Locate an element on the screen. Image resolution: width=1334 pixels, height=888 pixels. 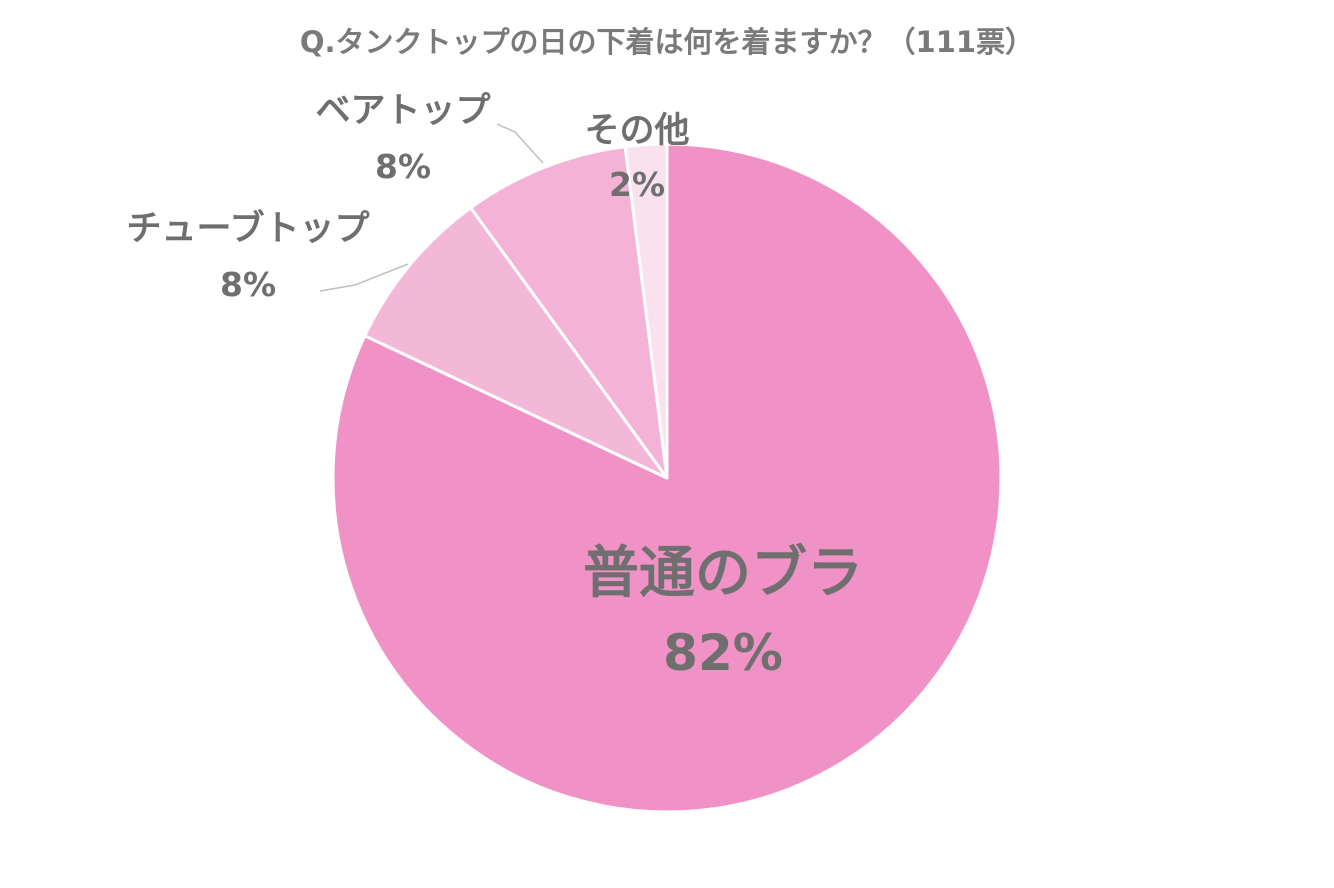
slice-4-value-label: 2% is located at coordinates (637, 184).